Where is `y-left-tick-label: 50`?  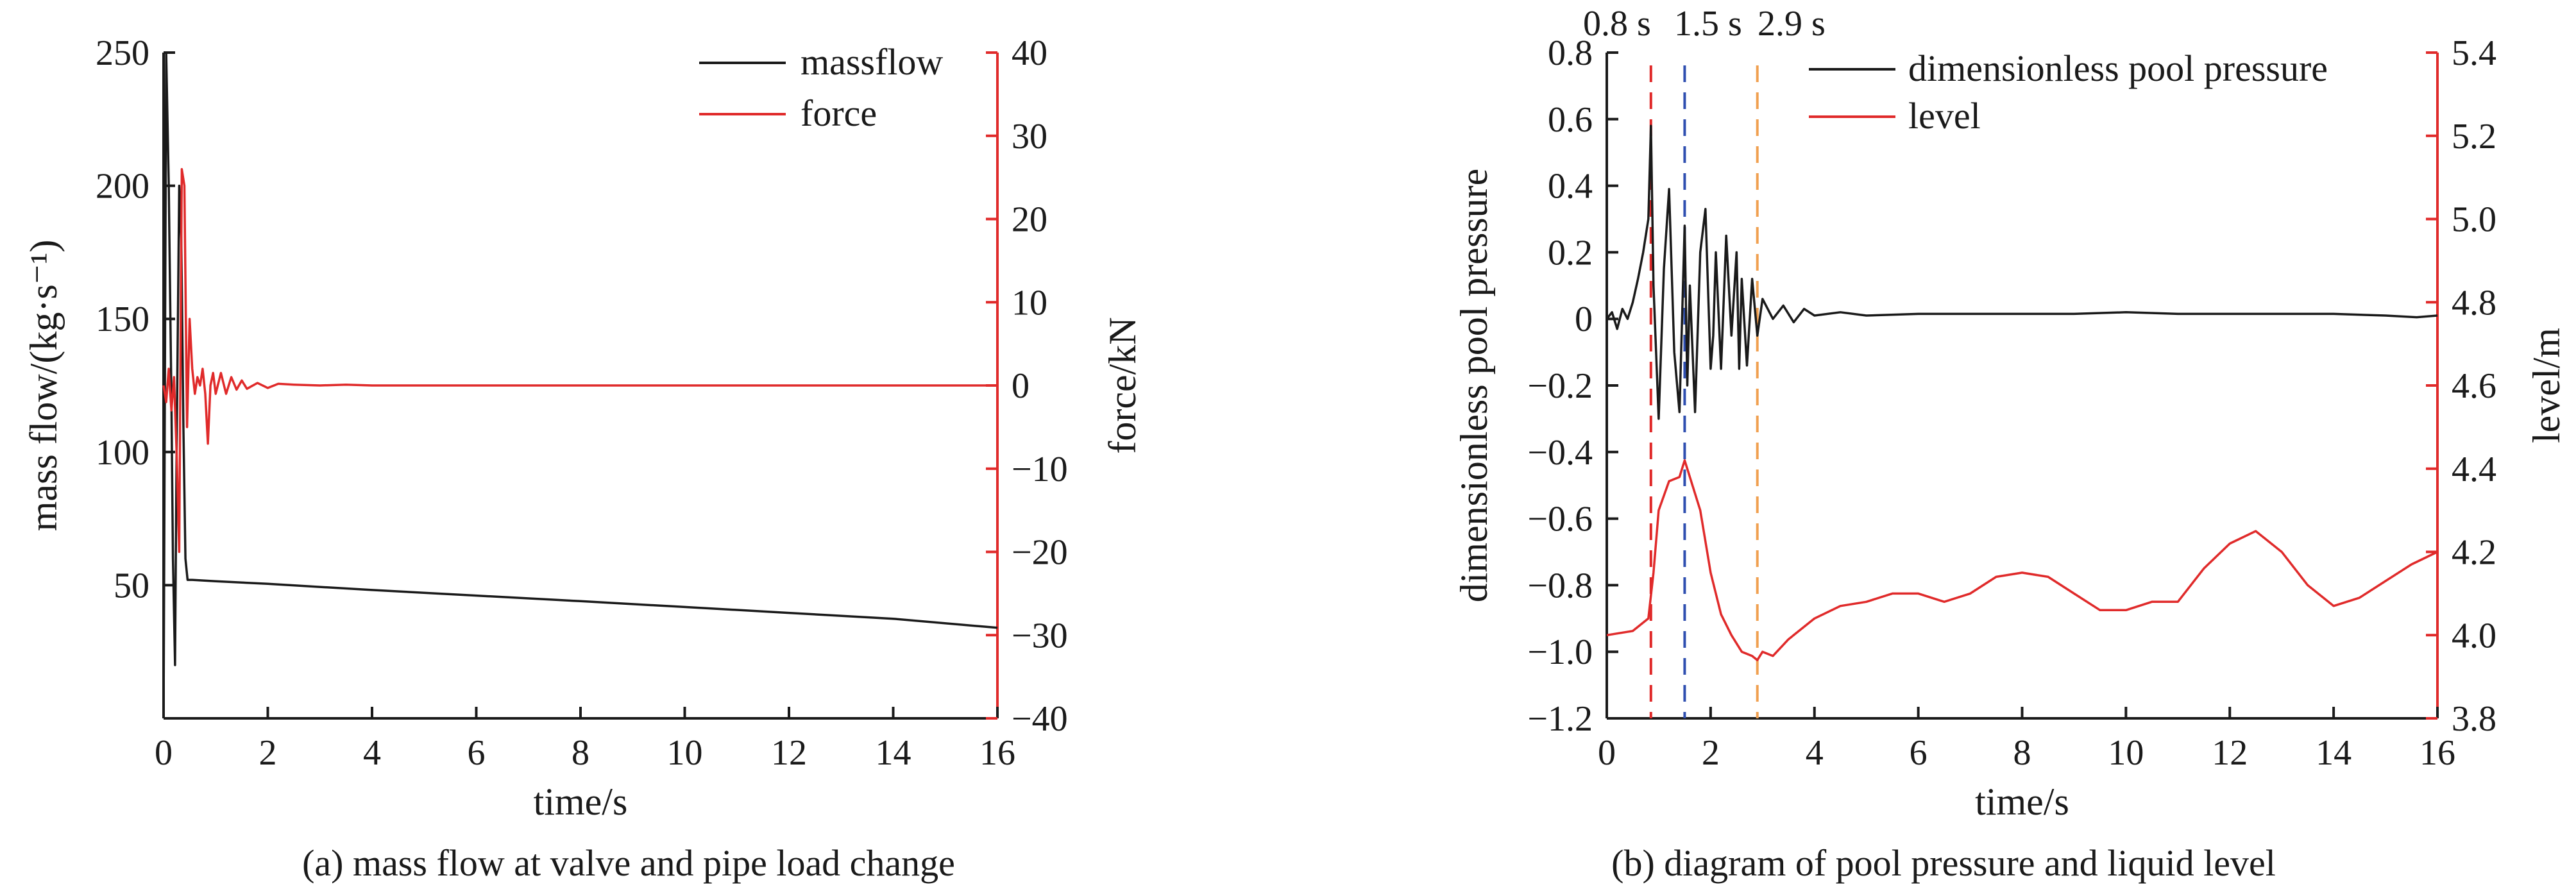
y-left-tick-label: 50 is located at coordinates (131, 585).